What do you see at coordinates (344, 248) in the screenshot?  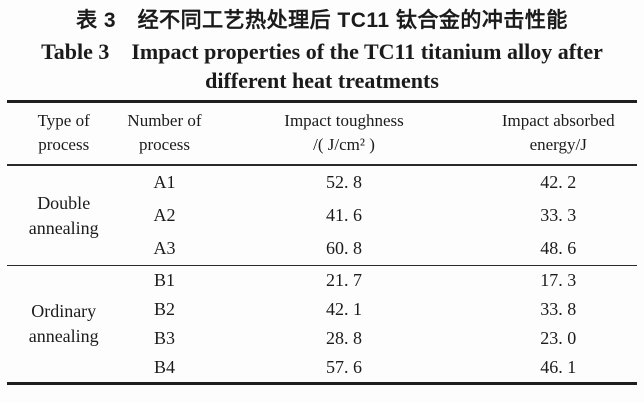 I see `cell-impact-toughness: 60. 8` at bounding box center [344, 248].